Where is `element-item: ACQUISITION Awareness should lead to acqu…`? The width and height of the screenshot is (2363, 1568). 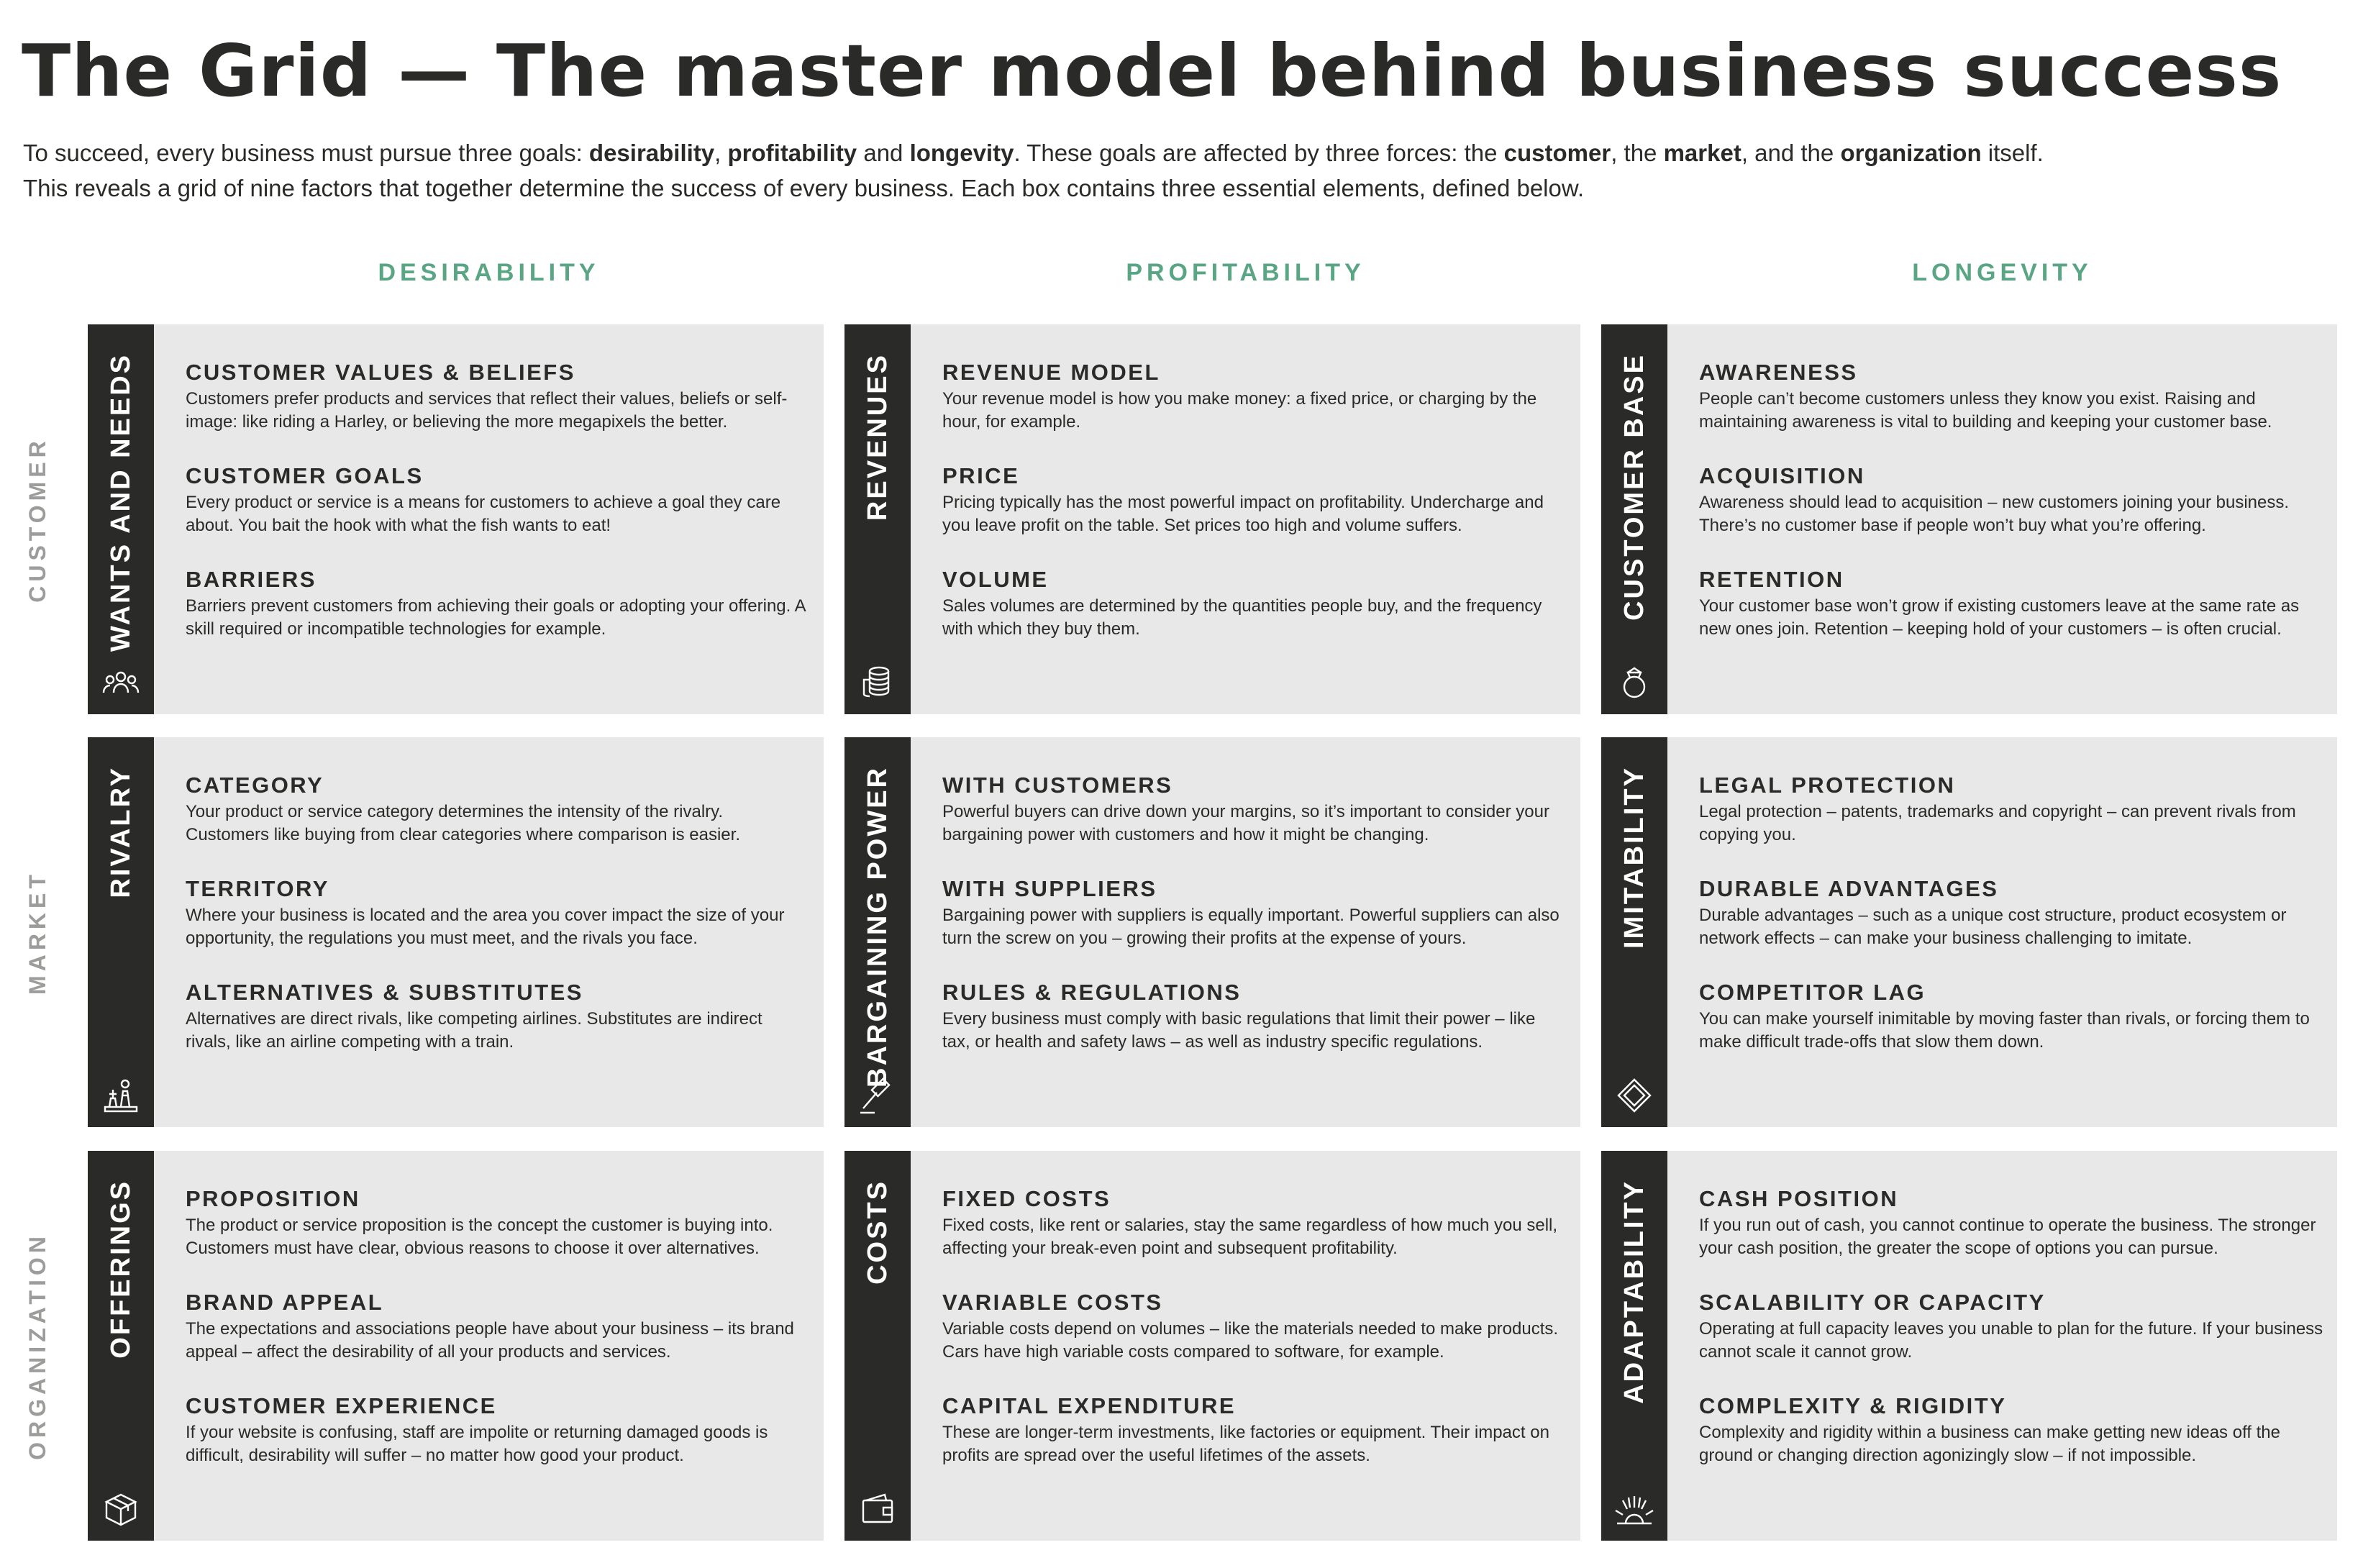 element-item: ACQUISITION Awareness should lead to acqu… is located at coordinates (2011, 514).